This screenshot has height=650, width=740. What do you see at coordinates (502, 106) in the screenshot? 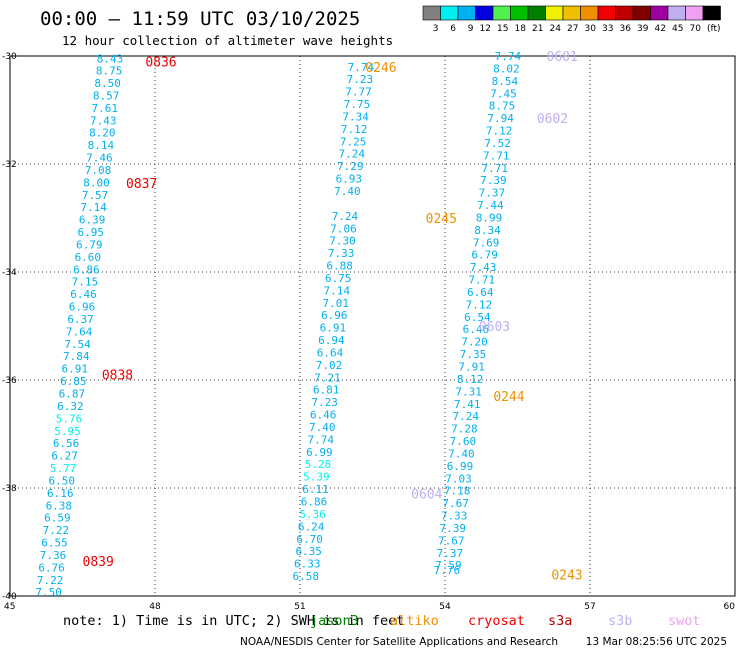
I see `swh-value-s3b: 8.75` at bounding box center [502, 106].